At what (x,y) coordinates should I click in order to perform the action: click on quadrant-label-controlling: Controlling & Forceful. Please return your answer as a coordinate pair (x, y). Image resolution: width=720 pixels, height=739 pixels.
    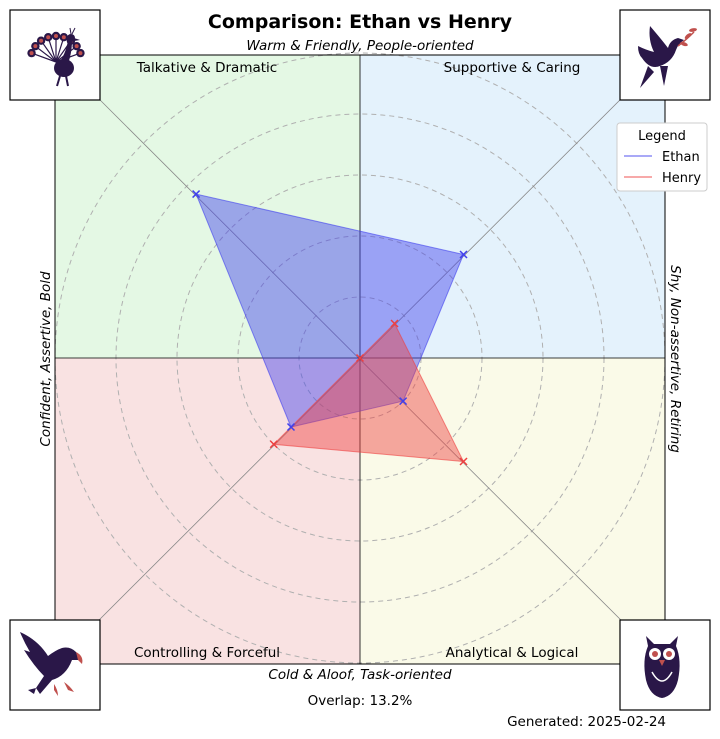
    Looking at the image, I should click on (207, 653).